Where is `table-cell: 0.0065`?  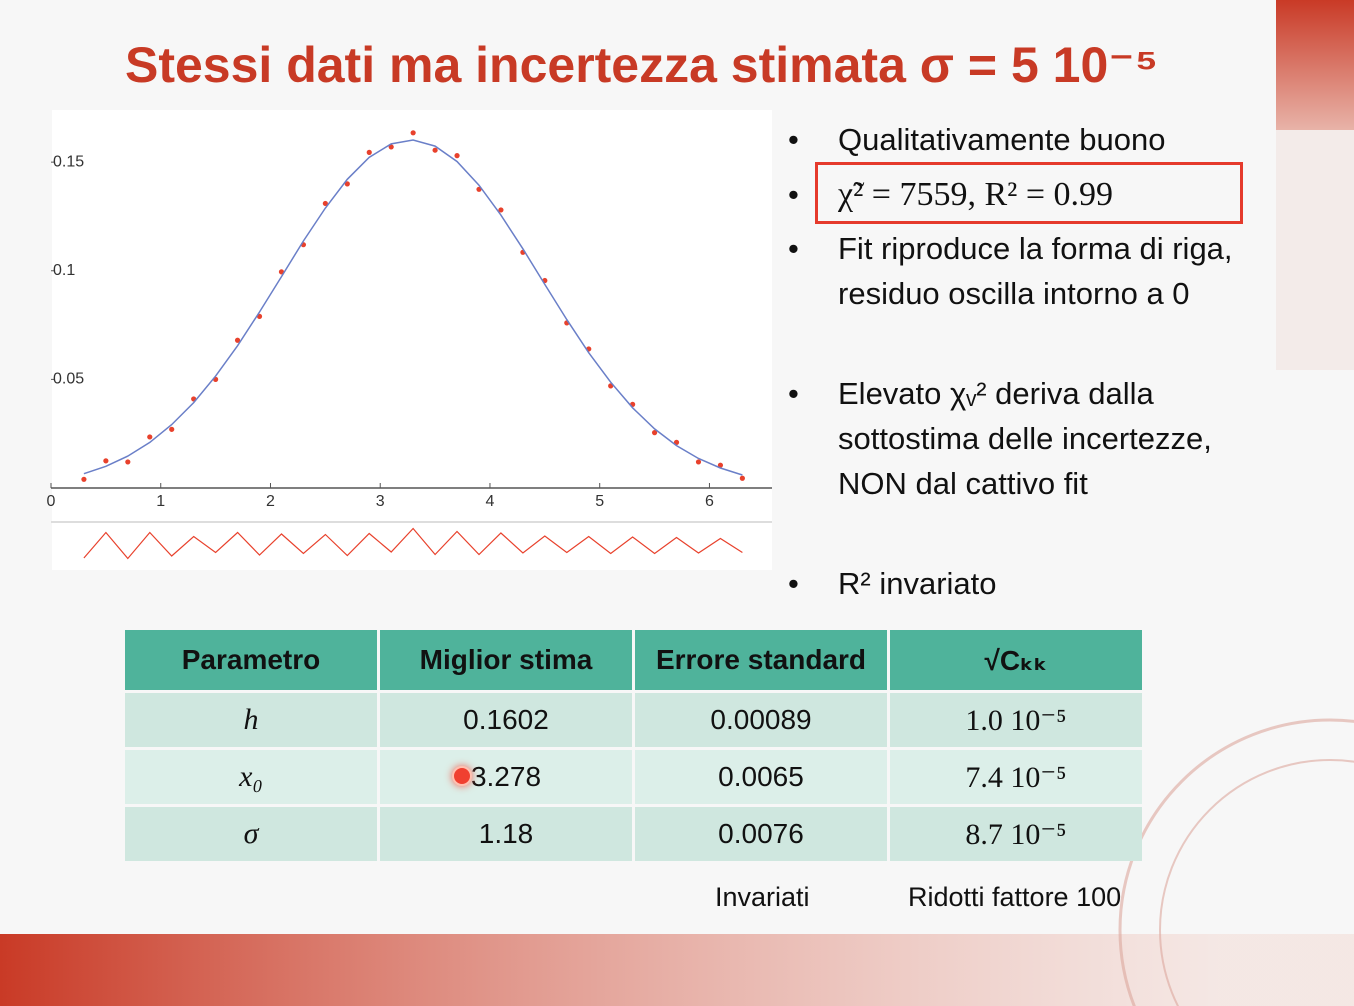
table-cell: 0.0065 is located at coordinates (761, 777).